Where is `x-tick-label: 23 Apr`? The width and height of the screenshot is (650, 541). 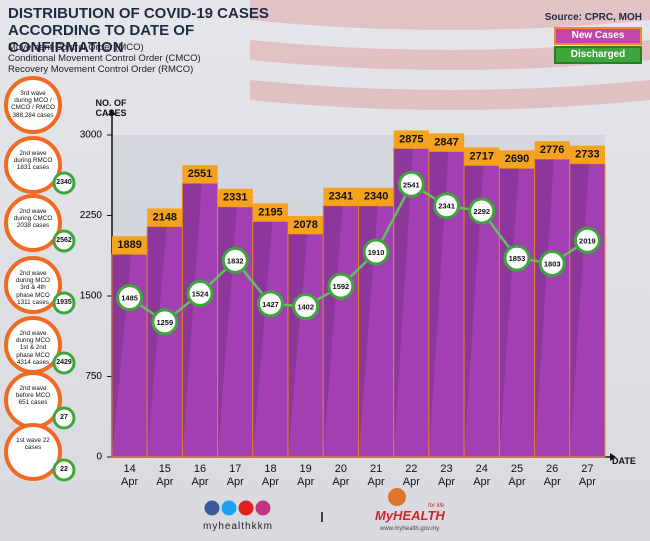 x-tick-label: 23 Apr is located at coordinates (446, 475).